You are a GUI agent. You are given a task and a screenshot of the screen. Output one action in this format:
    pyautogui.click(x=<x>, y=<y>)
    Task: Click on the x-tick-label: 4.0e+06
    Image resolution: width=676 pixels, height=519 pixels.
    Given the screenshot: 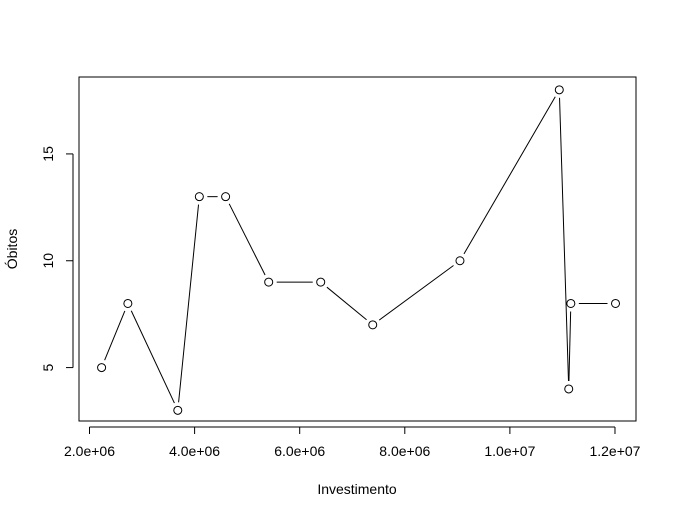 What is the action you would take?
    pyautogui.click(x=194, y=451)
    